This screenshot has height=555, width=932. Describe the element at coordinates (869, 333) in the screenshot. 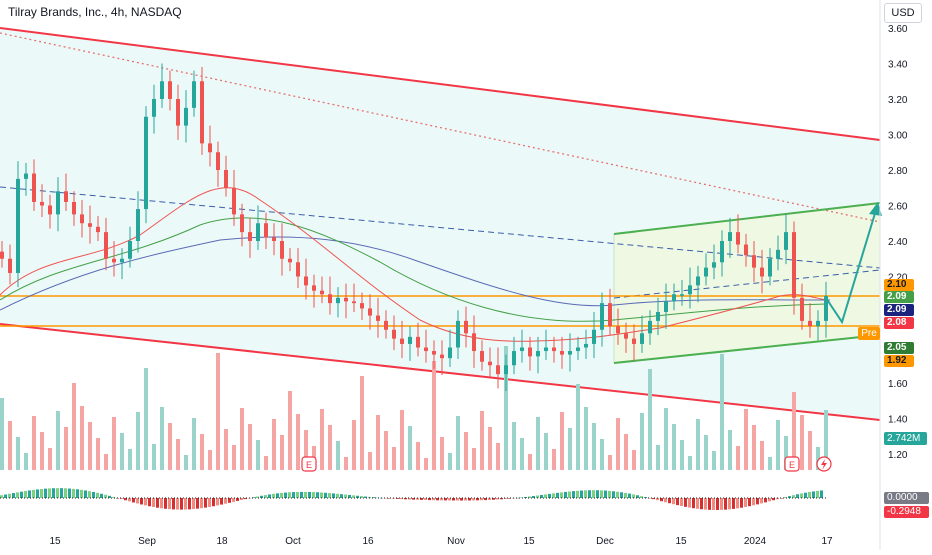

I see `premarket-badge: Pre` at that location.